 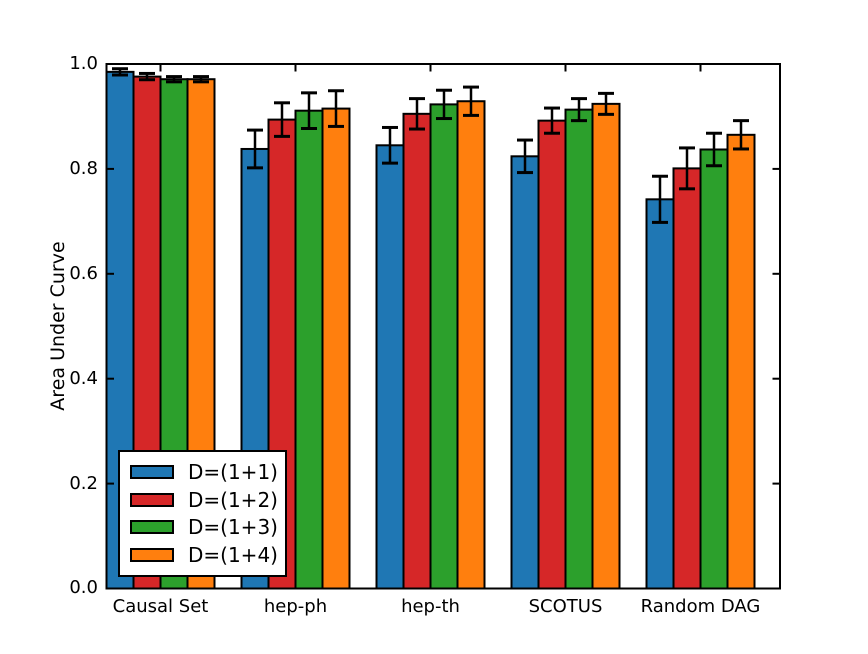 What do you see at coordinates (417, 351) in the screenshot?
I see `bar-hep-th-s2` at bounding box center [417, 351].